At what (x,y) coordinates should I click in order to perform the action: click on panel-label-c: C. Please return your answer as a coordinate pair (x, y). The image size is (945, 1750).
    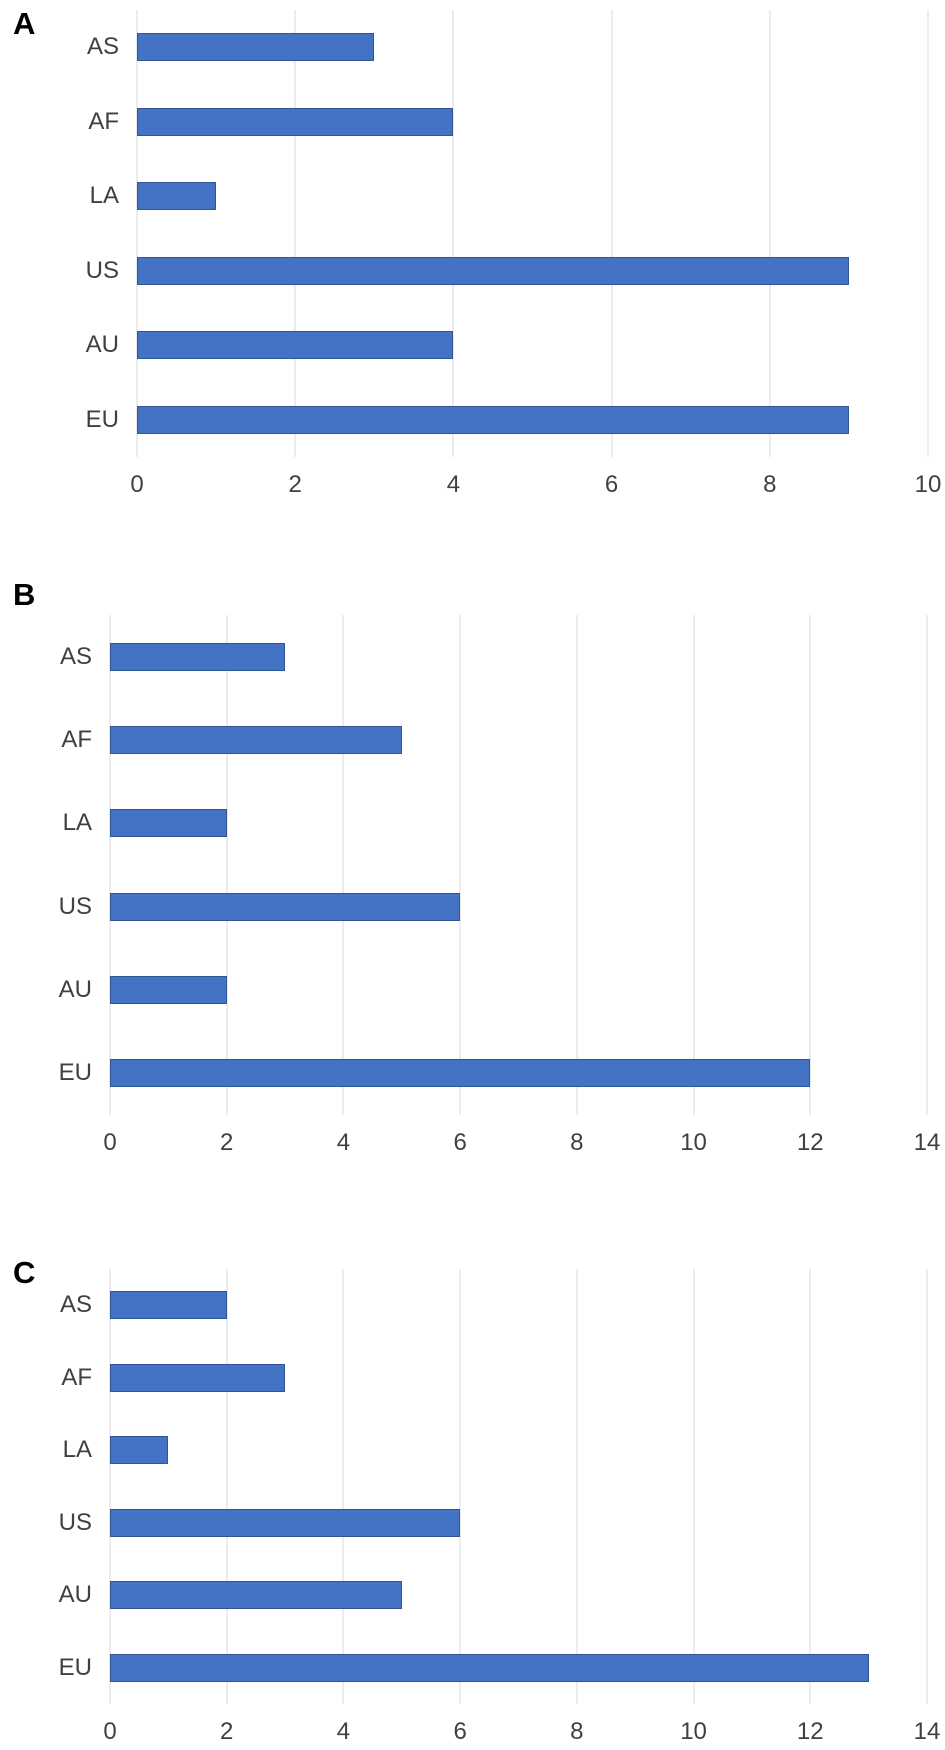
    Looking at the image, I should click on (24, 1272).